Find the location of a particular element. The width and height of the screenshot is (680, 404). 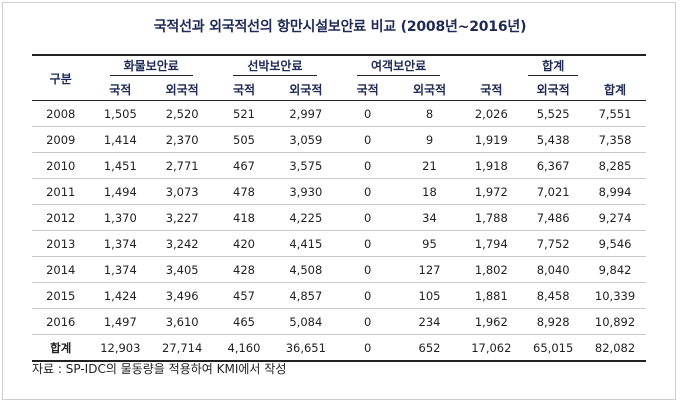

value-cell: 5,525 is located at coordinates (553, 113).